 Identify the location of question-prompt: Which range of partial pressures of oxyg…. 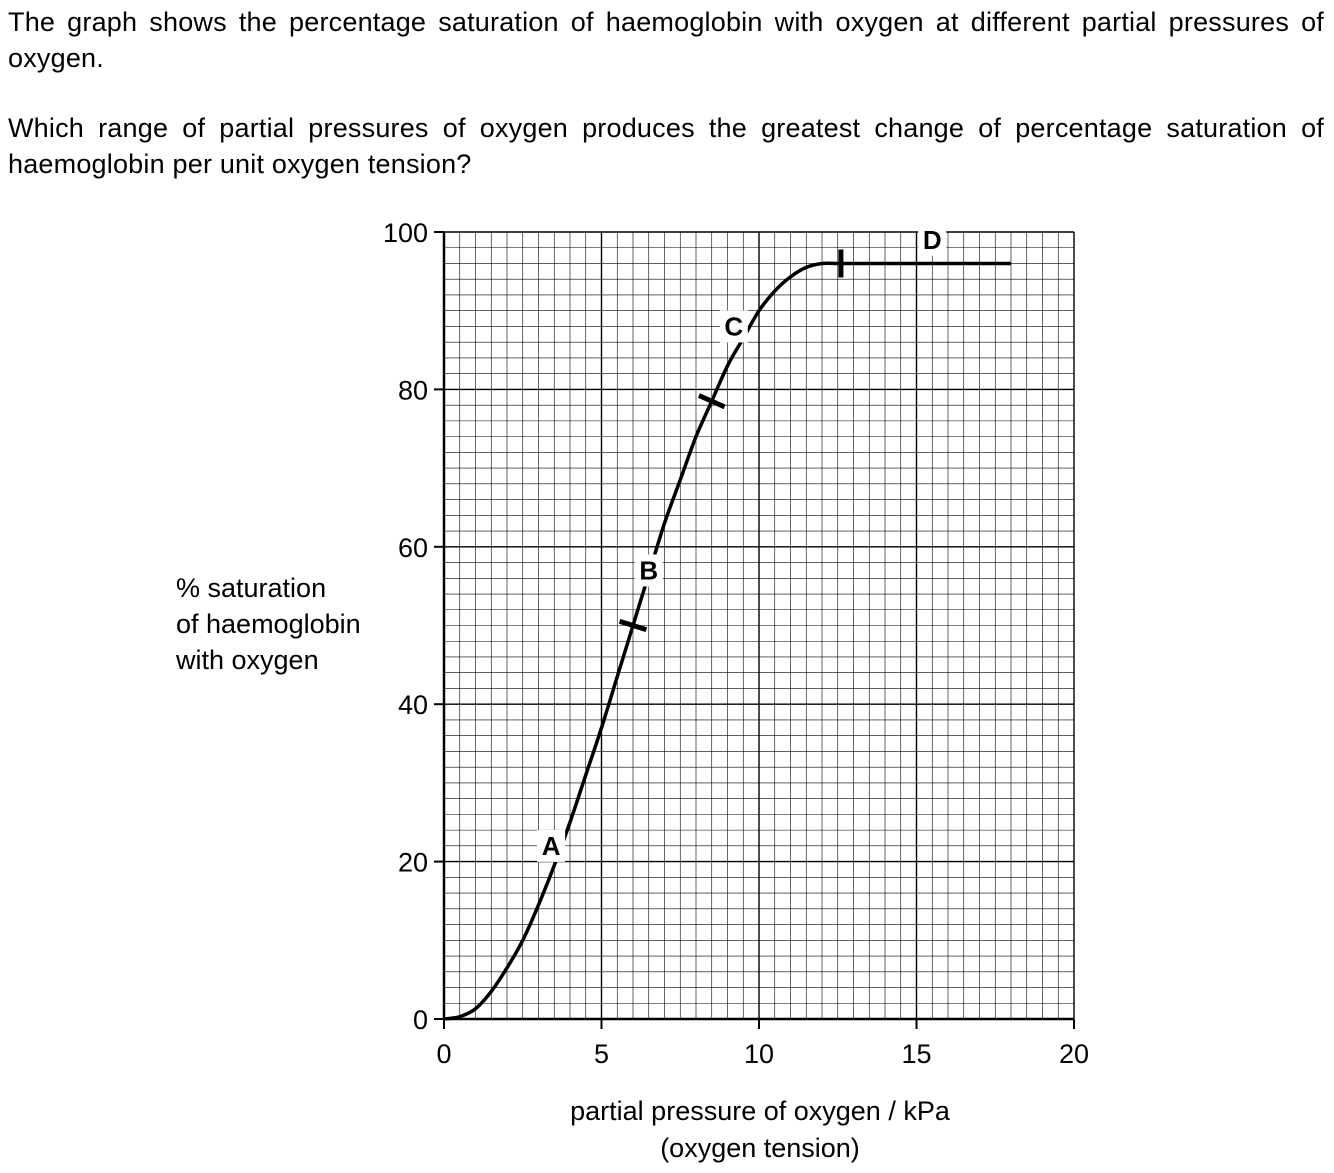
(666, 146).